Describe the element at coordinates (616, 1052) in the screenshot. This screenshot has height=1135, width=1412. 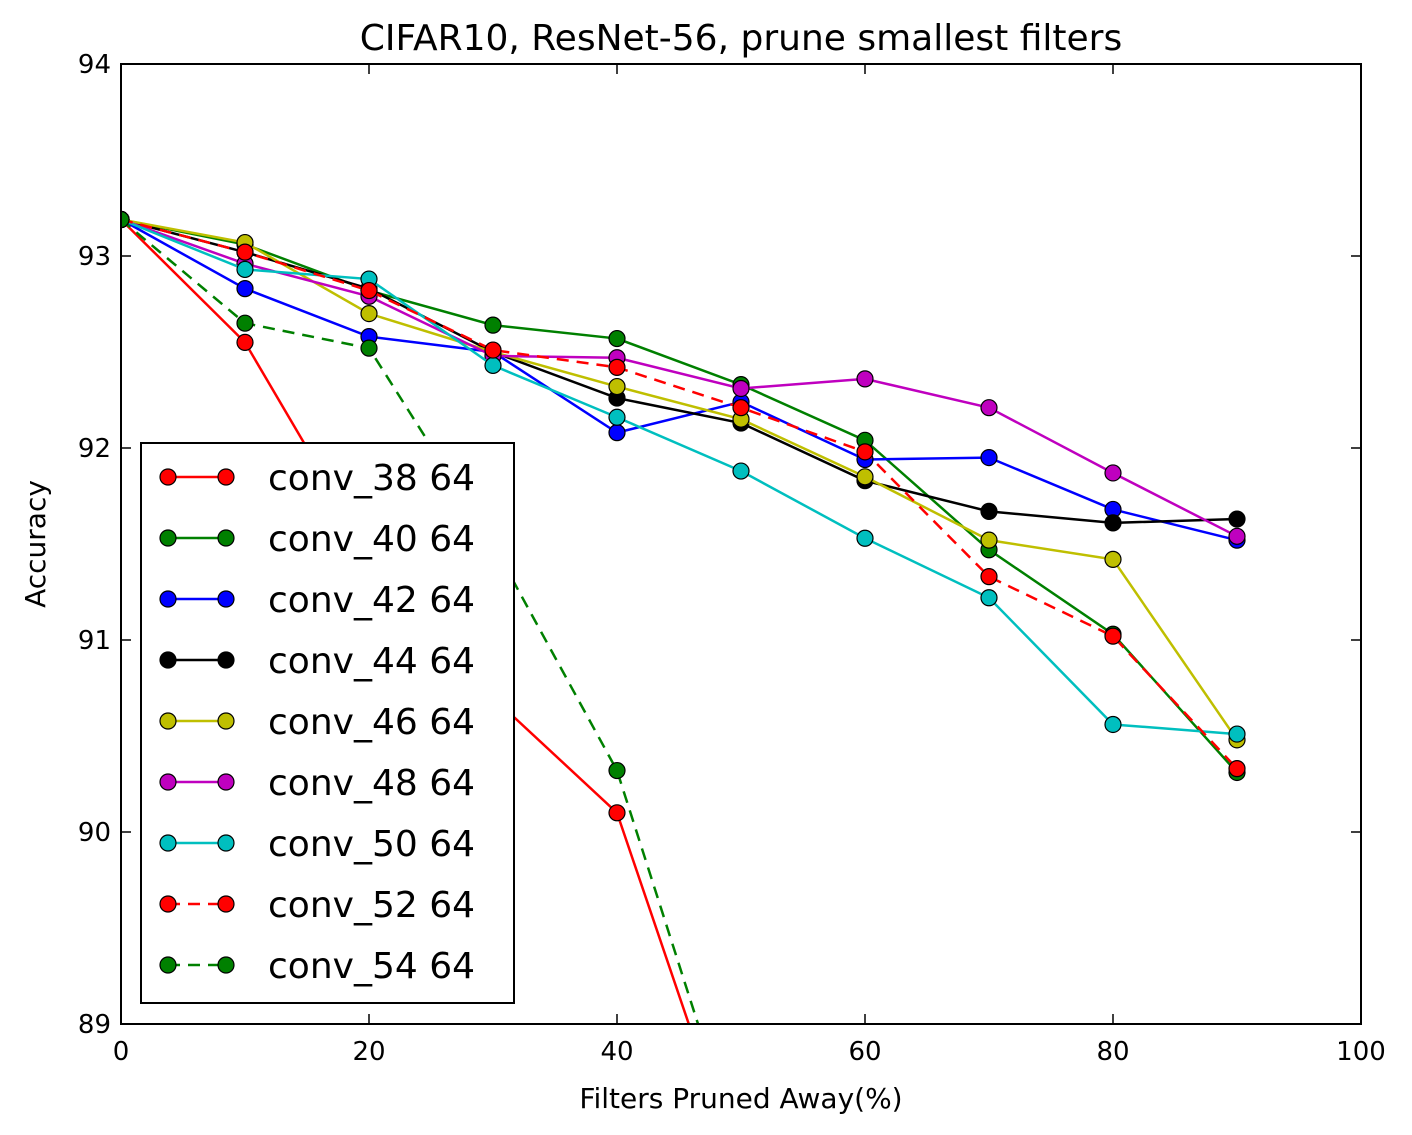
I see `x-tick-label: 40` at that location.